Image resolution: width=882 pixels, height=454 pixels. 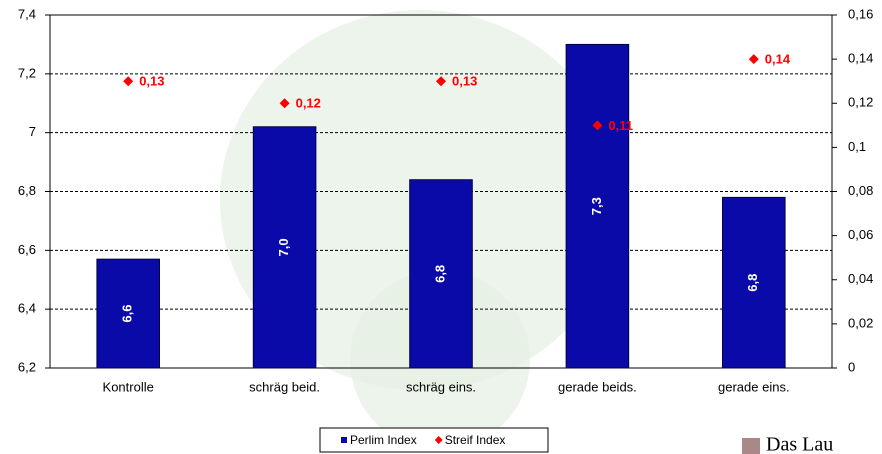 I want to click on y2-tick-label: 0,14, so click(x=860, y=58).